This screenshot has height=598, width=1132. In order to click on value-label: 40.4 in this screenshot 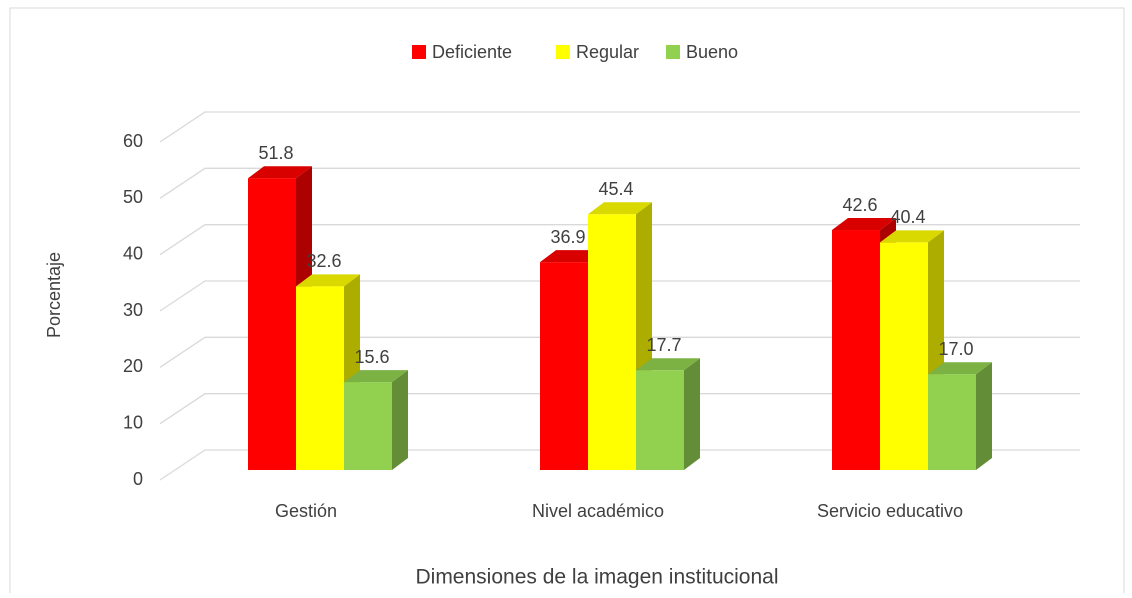, I will do `click(907, 217)`.